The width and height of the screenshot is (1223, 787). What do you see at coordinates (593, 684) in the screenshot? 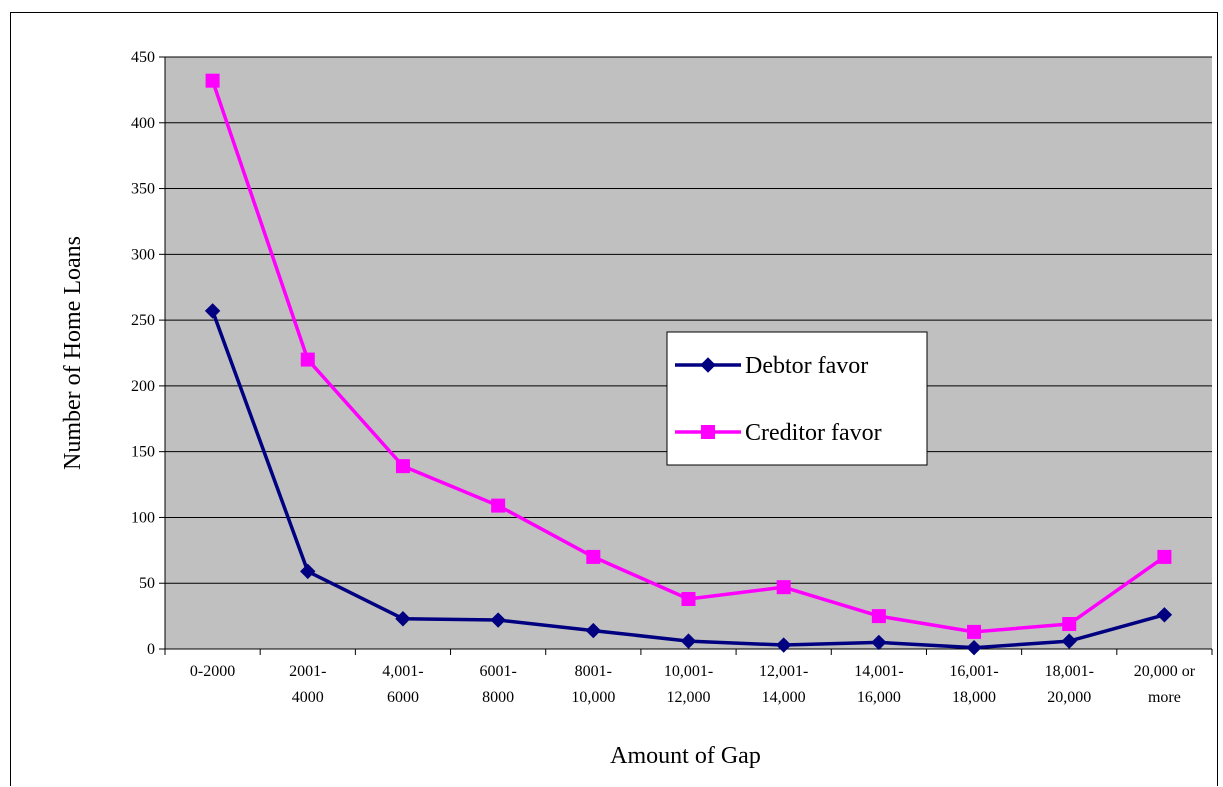
I see `x-tick-label: 8001-10,000` at bounding box center [593, 684].